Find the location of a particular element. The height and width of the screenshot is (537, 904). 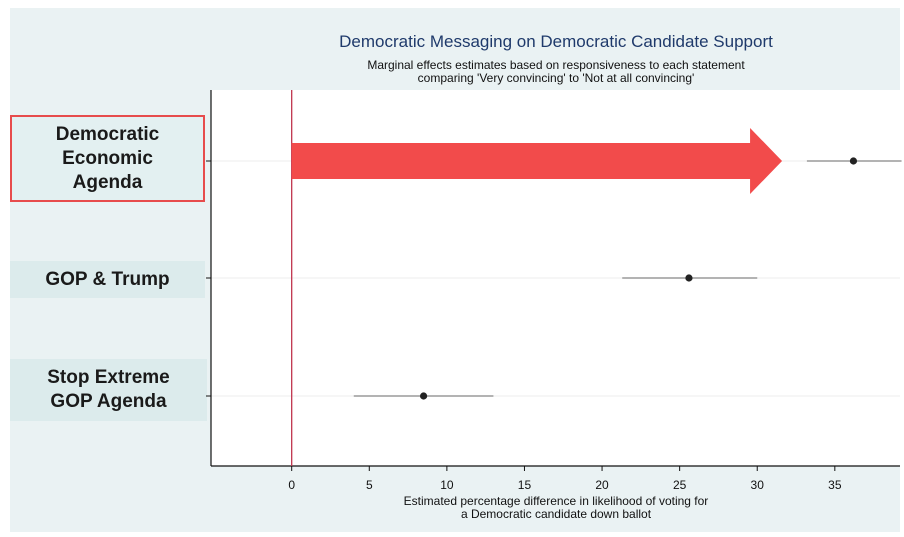

x-tick-label-10: 10 is located at coordinates (447, 485).